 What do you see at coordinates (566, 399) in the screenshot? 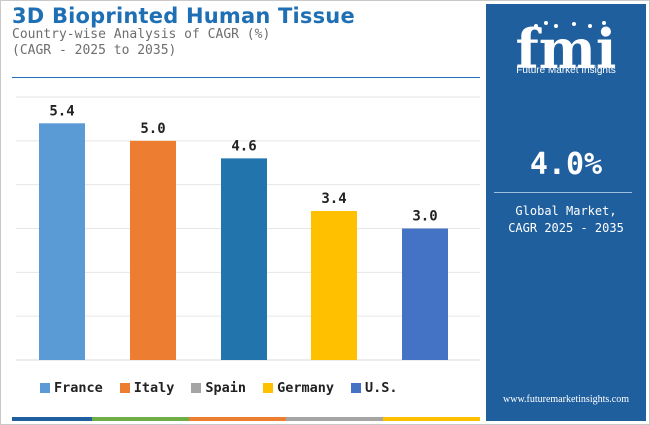
I see `website-link: www.futuremarketinsights.com` at bounding box center [566, 399].